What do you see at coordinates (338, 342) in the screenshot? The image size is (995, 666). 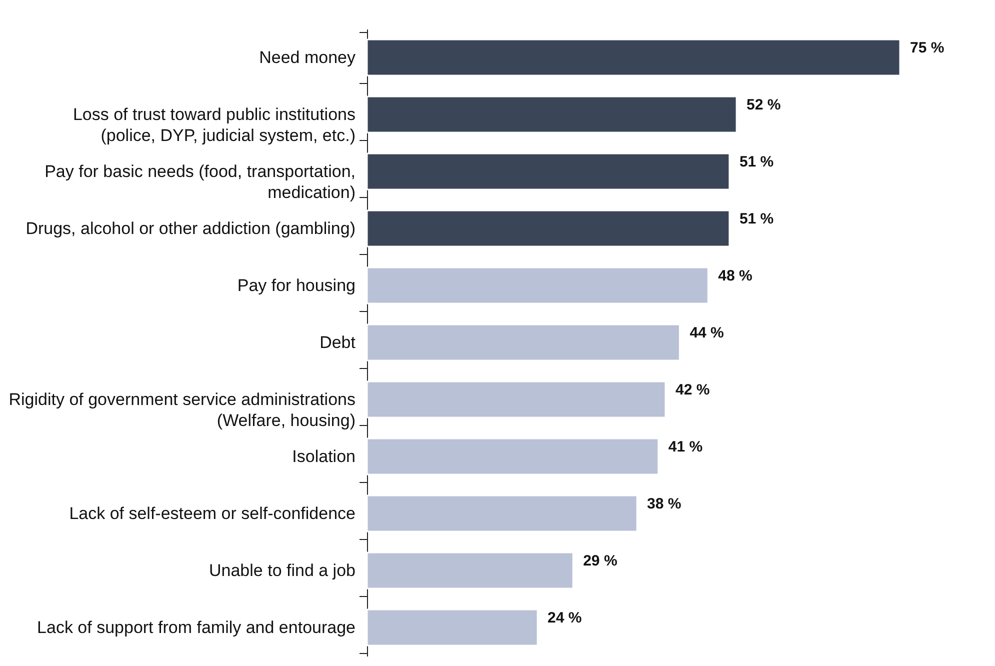 I see `y-tick-label: Debt` at bounding box center [338, 342].